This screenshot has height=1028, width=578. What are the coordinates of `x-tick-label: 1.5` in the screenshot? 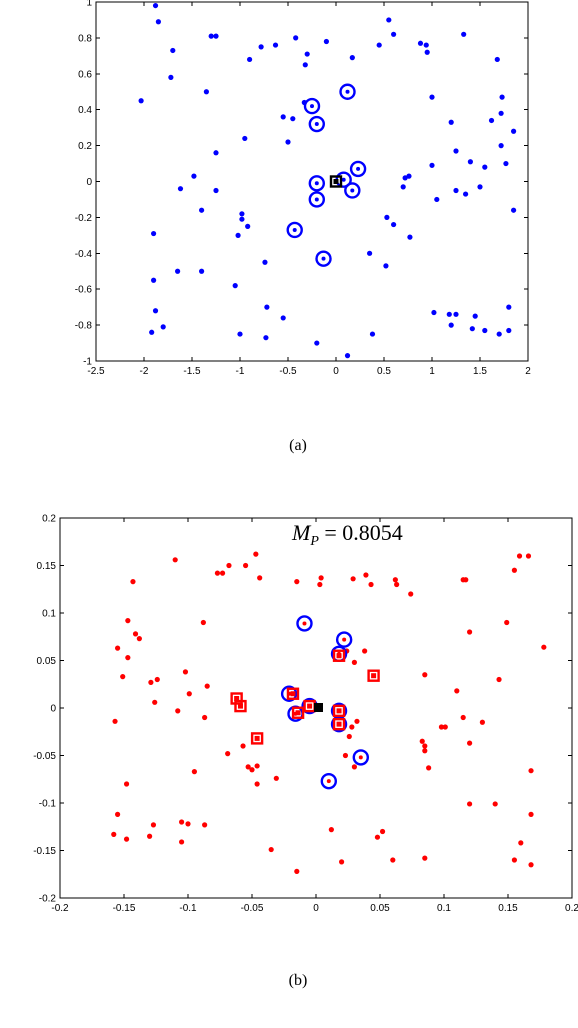 It's located at (480, 371).